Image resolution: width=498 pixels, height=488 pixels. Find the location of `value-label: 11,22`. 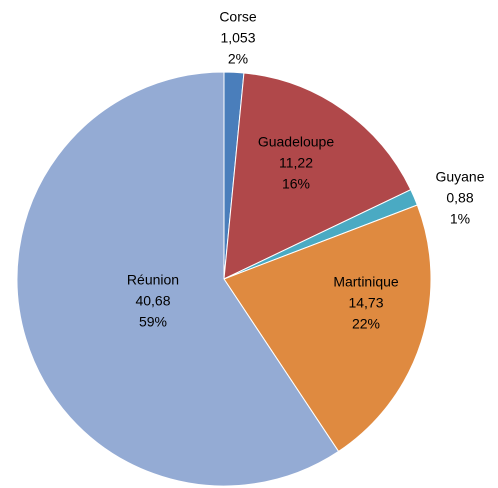

value-label: 11,22 is located at coordinates (296, 163).